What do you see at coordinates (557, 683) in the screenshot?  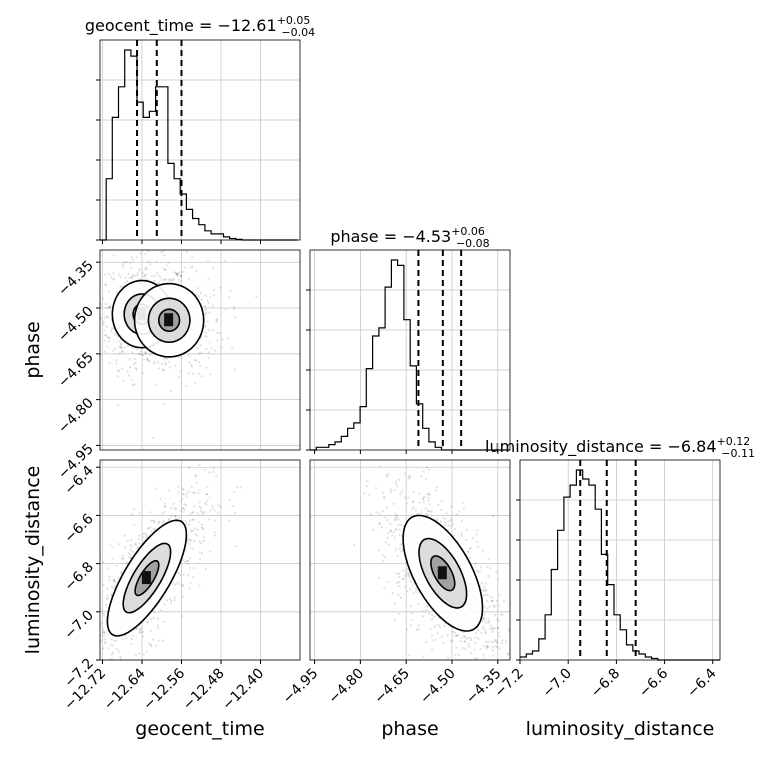 I see `x-tick-label: −7.0` at bounding box center [557, 683].